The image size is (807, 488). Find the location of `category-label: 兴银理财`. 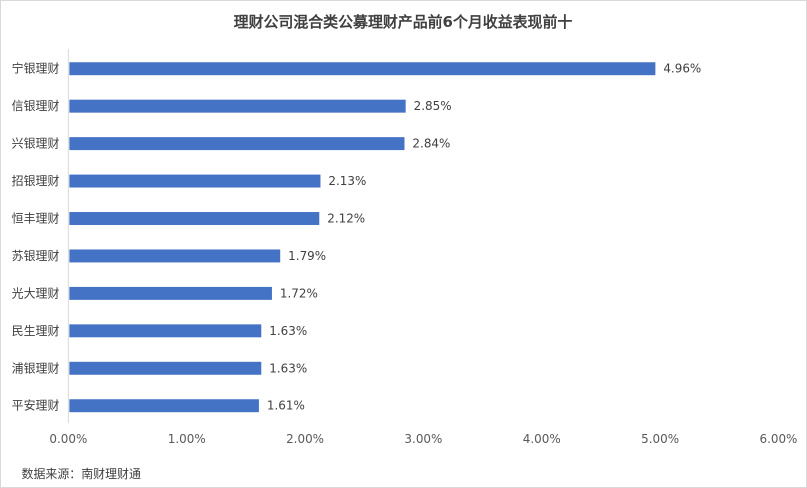

category-label: 兴银理财 is located at coordinates (36, 144).